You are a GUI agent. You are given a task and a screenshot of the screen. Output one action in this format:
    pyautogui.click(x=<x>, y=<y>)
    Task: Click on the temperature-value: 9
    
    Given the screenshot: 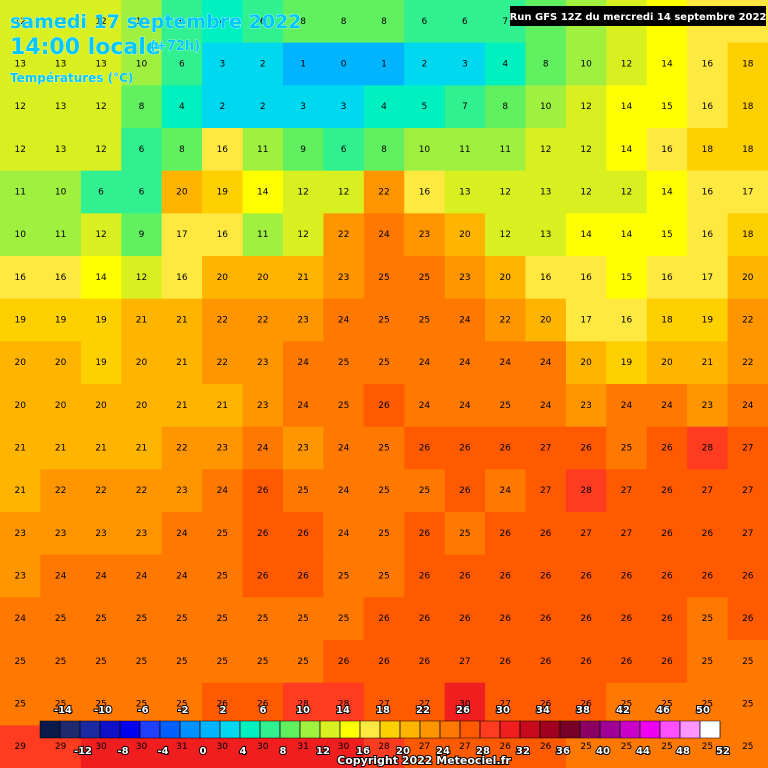 What is the action you would take?
    pyautogui.click(x=303, y=150)
    